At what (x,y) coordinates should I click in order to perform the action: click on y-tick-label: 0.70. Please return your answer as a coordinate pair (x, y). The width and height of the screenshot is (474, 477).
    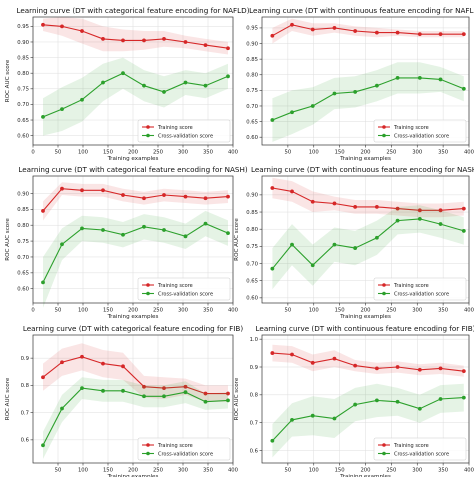
    Looking at the image, I should click on (252, 107).